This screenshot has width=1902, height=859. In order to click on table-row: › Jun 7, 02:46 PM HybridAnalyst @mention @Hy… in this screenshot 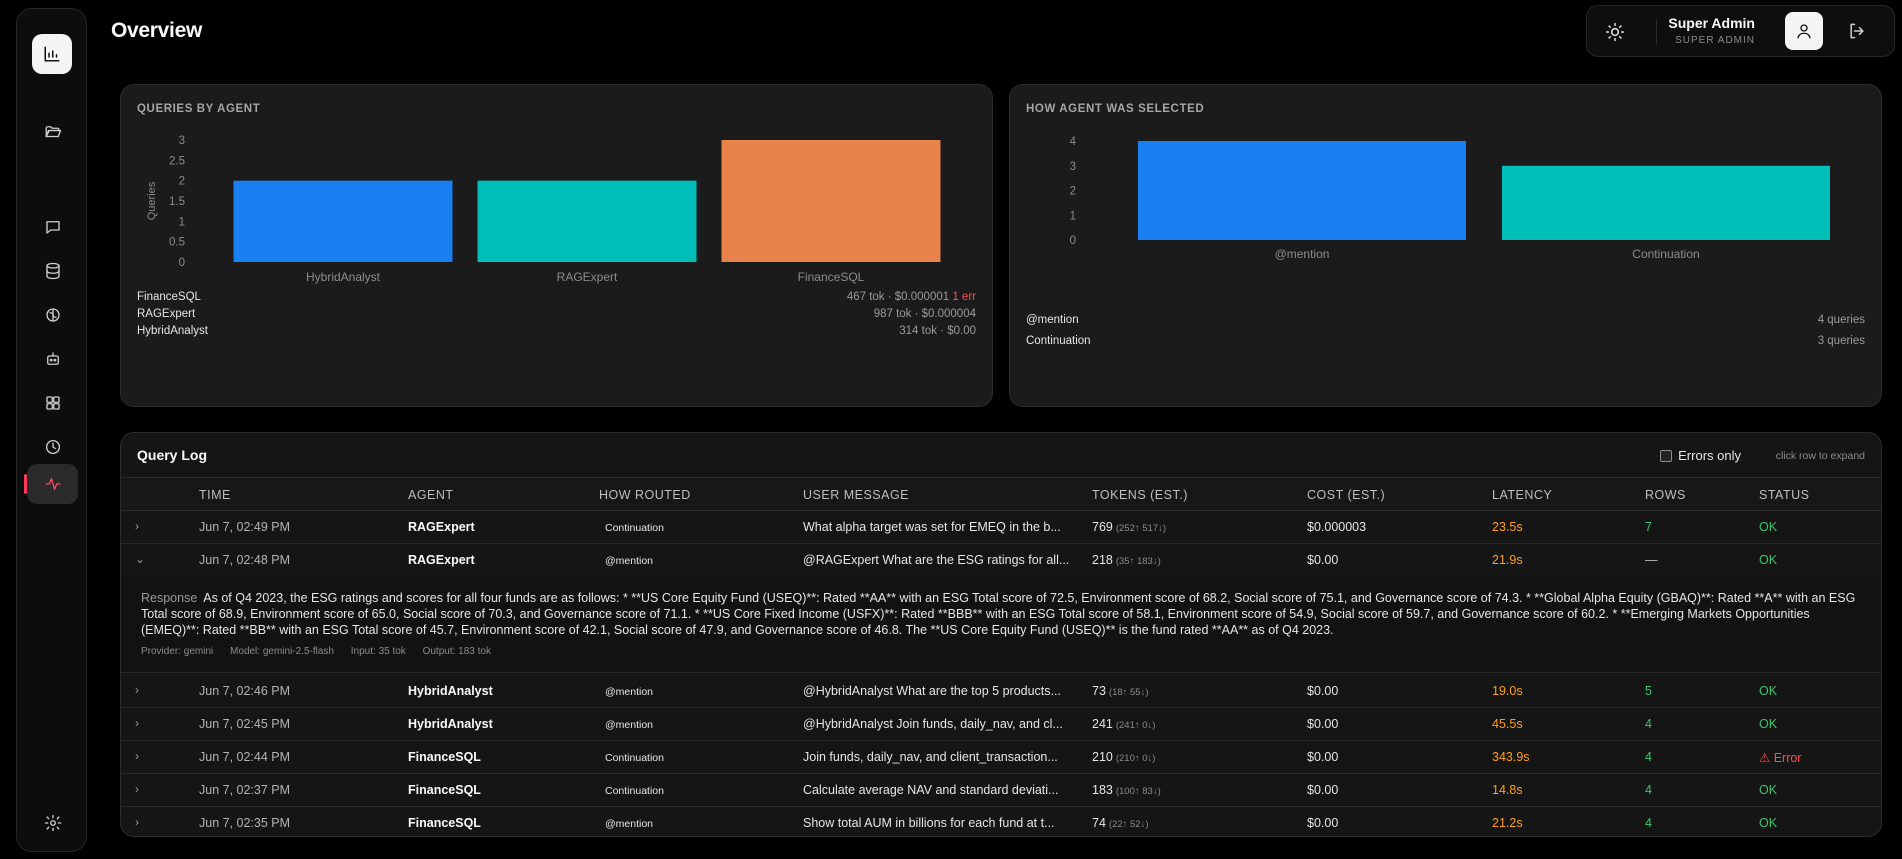, I will do `click(1001, 691)`.